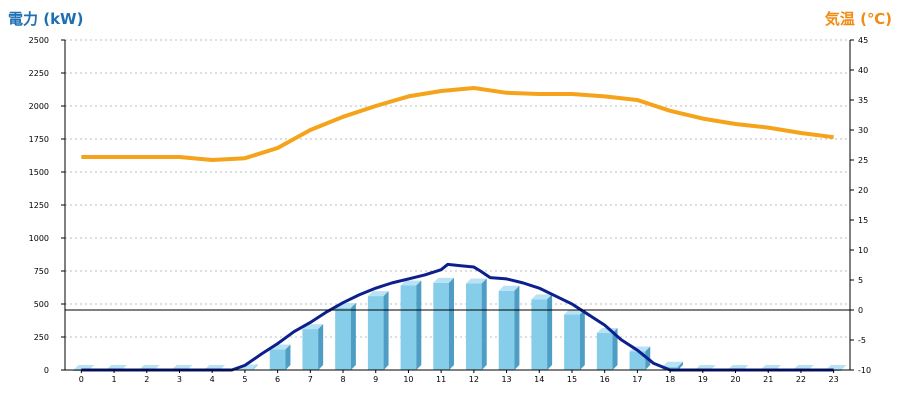 This screenshot has width=900, height=400. Describe the element at coordinates (212, 379) in the screenshot. I see `x-tick-label: 4` at that location.